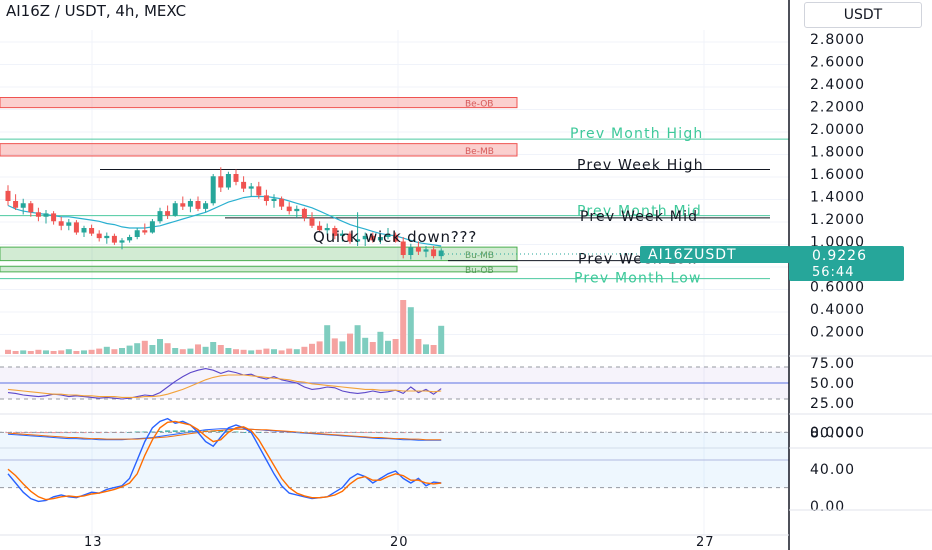 The width and height of the screenshot is (932, 550). Describe the element at coordinates (837, 333) in the screenshot. I see `price-axis-tick: 0.2000` at that location.